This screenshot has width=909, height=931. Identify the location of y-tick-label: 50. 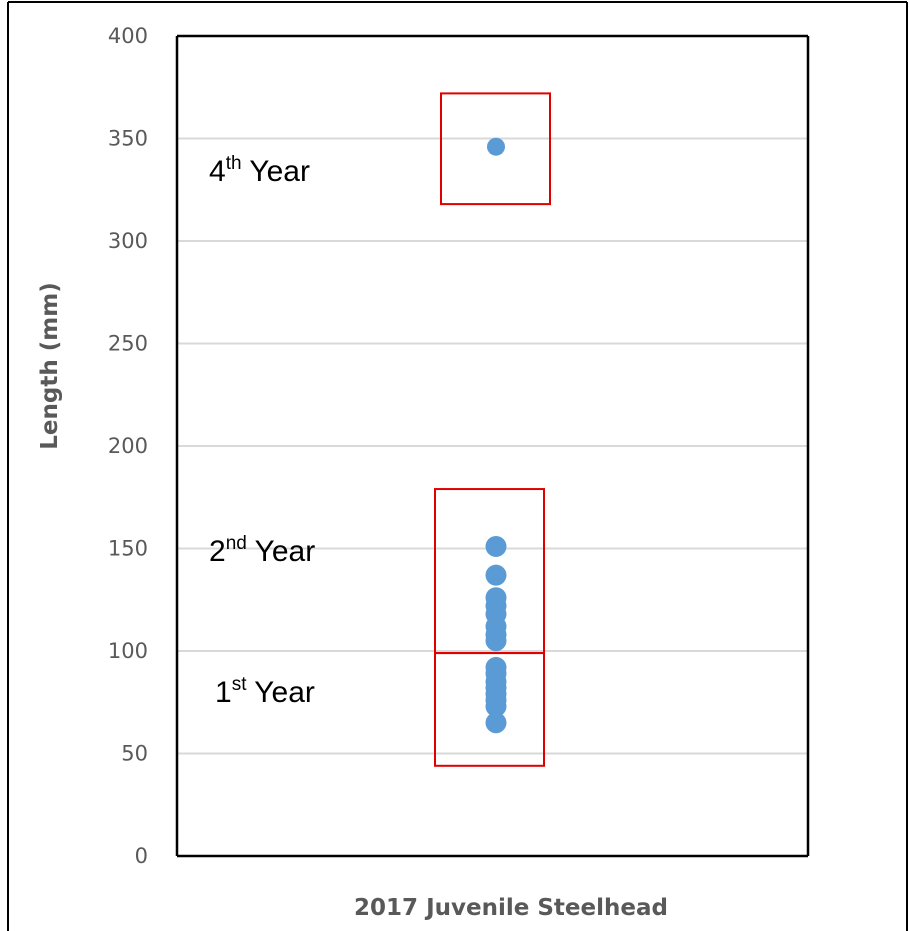
(134, 754).